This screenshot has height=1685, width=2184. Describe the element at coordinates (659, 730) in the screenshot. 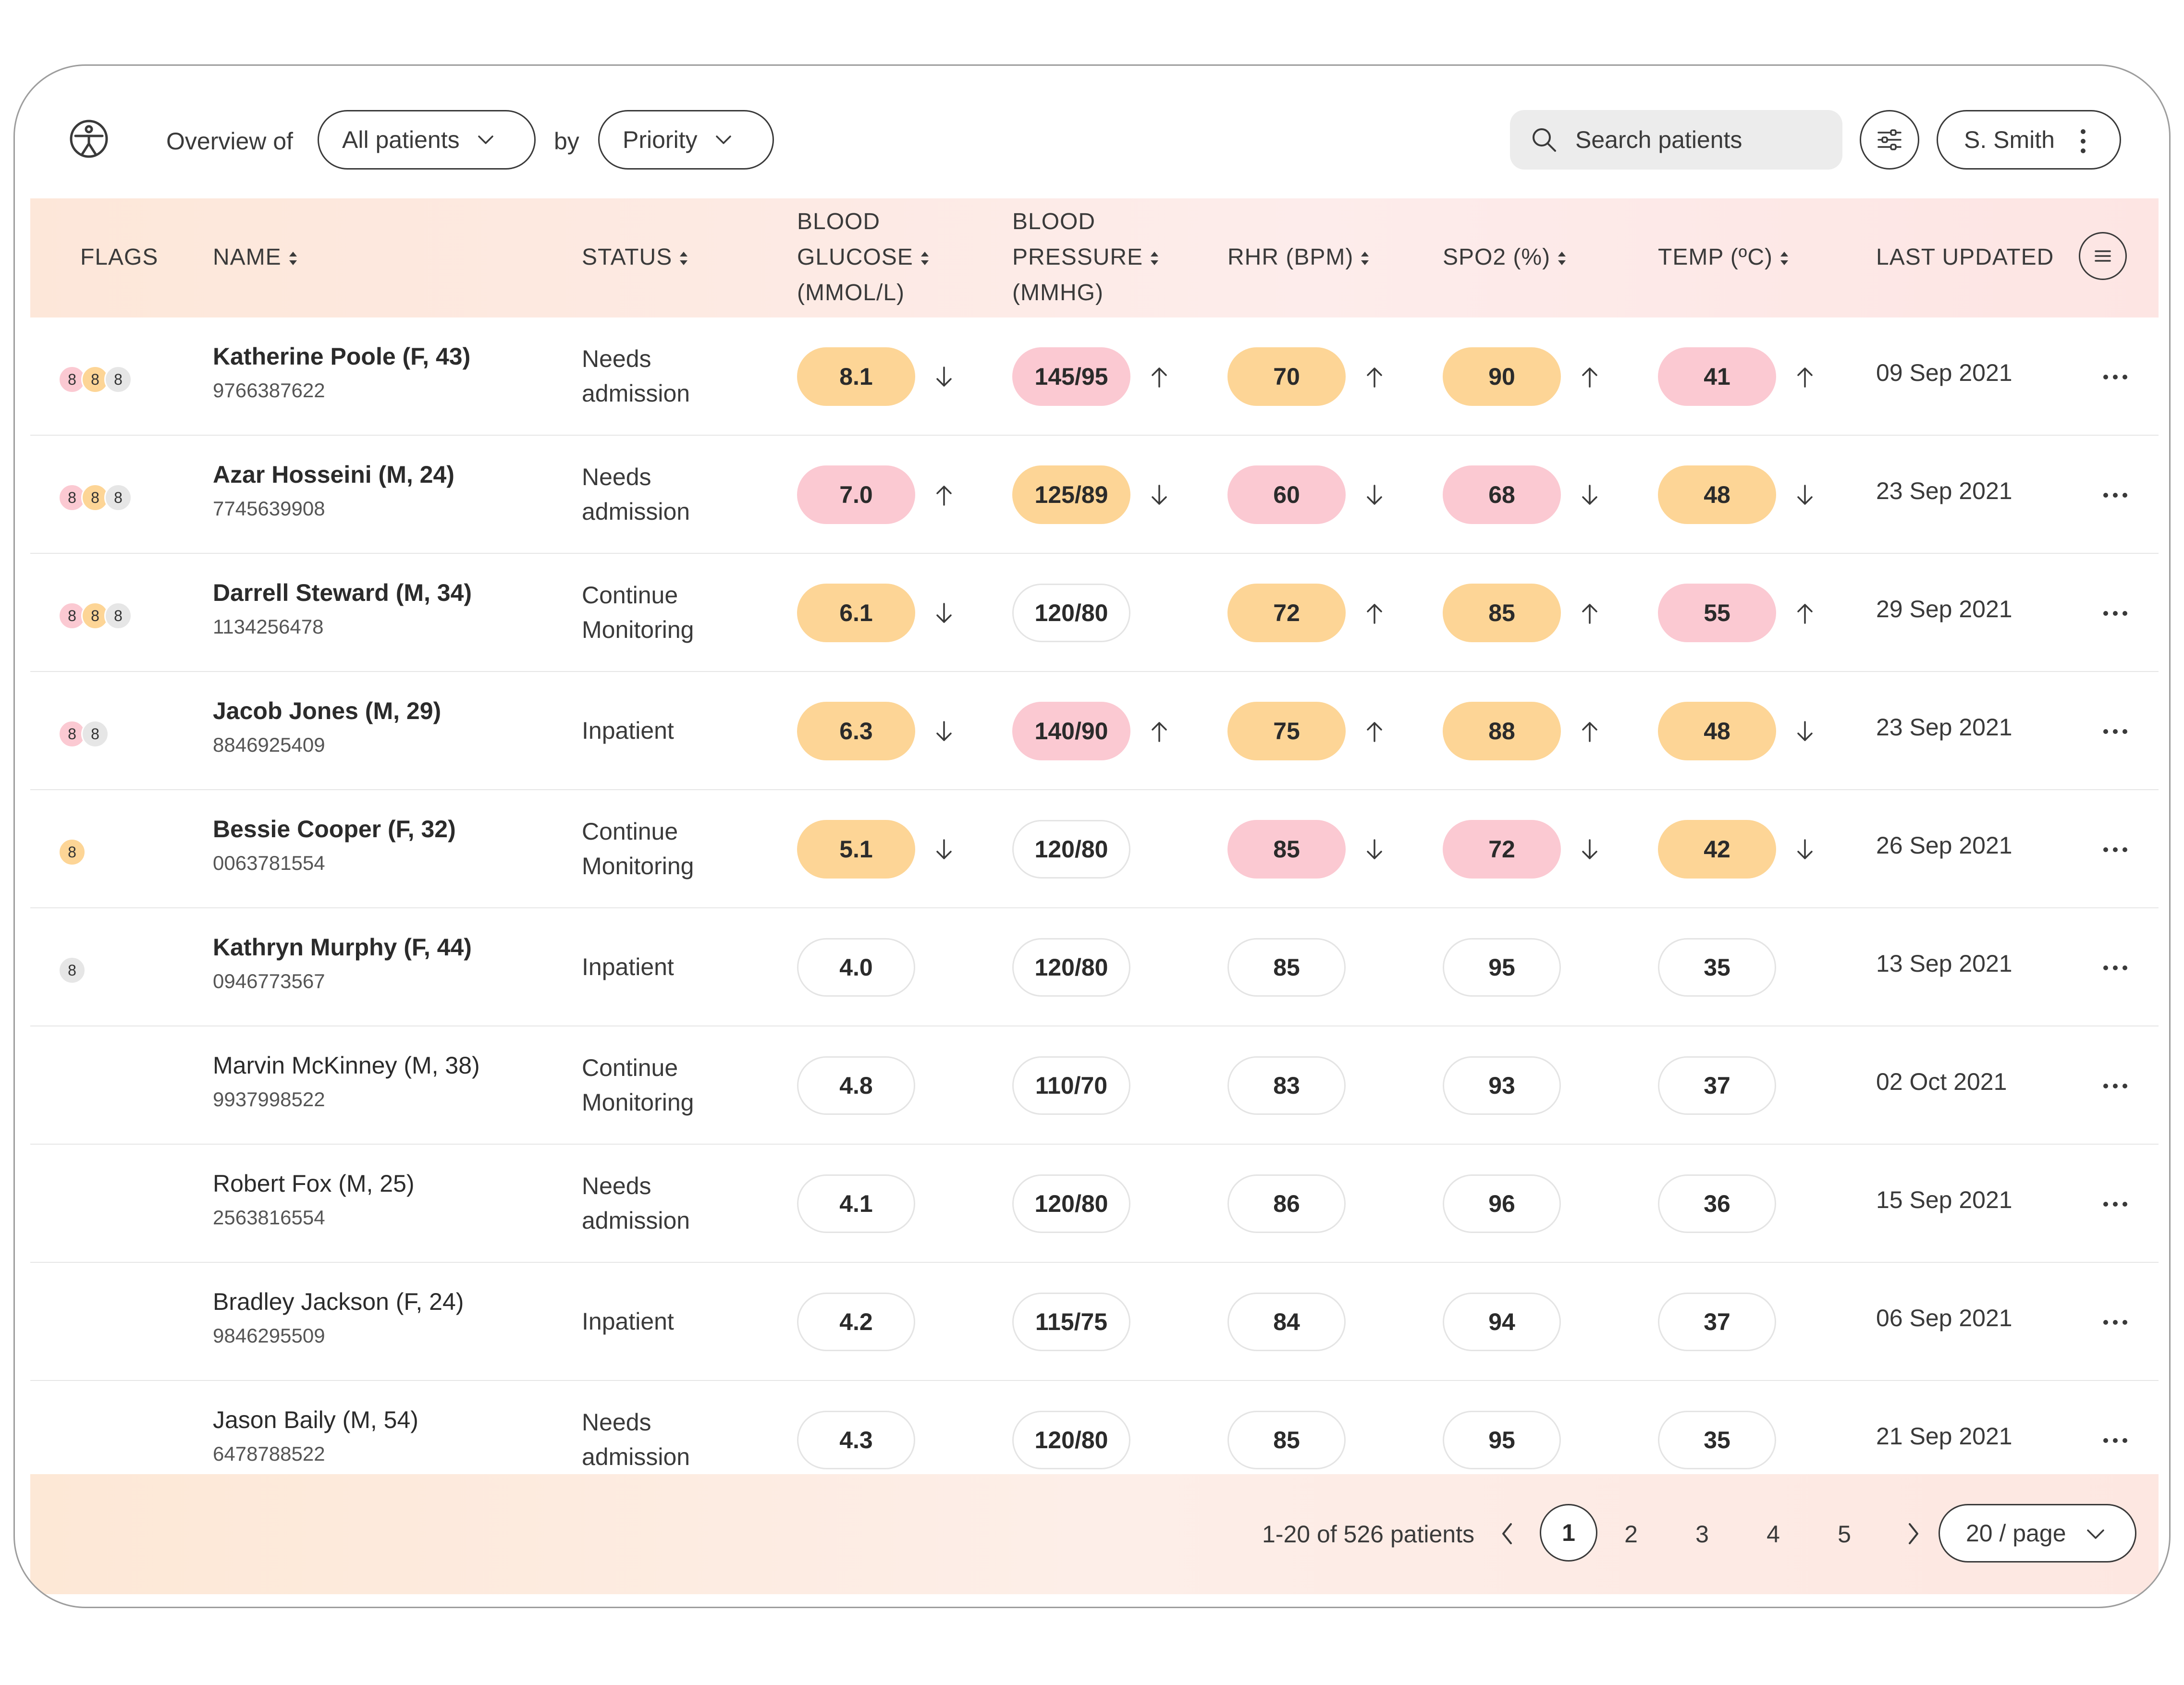

I see `status-cell: Inpatient` at that location.